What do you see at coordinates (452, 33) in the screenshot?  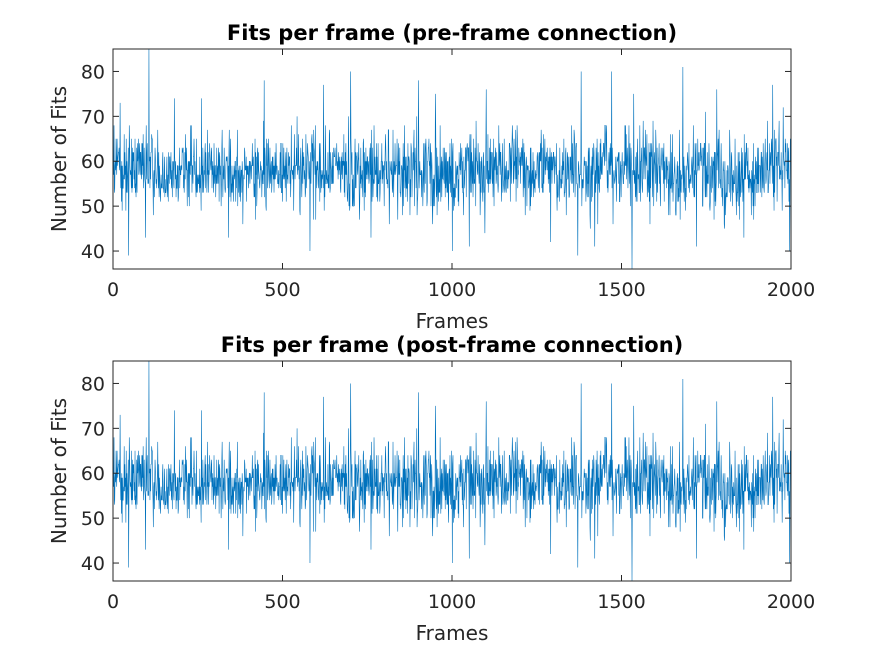 I see `chart-title: Fits per frame (pre-frame connection)` at bounding box center [452, 33].